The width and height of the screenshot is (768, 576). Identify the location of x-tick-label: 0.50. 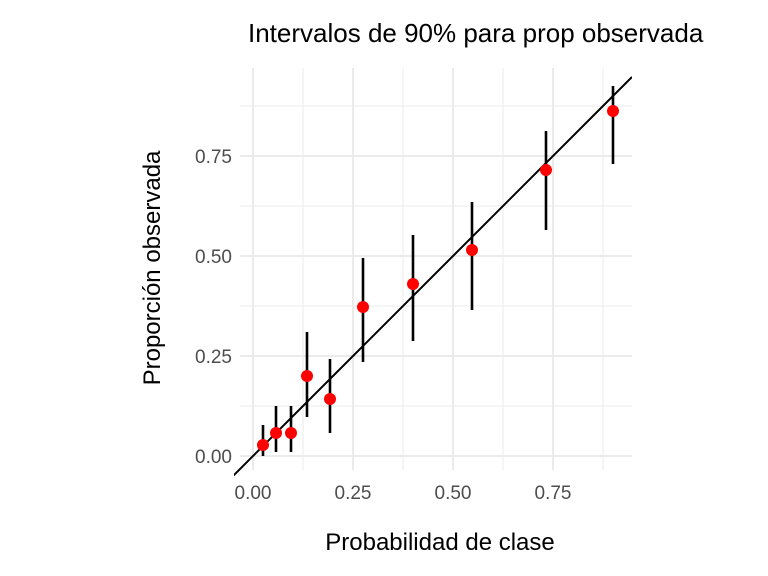
(453, 493).